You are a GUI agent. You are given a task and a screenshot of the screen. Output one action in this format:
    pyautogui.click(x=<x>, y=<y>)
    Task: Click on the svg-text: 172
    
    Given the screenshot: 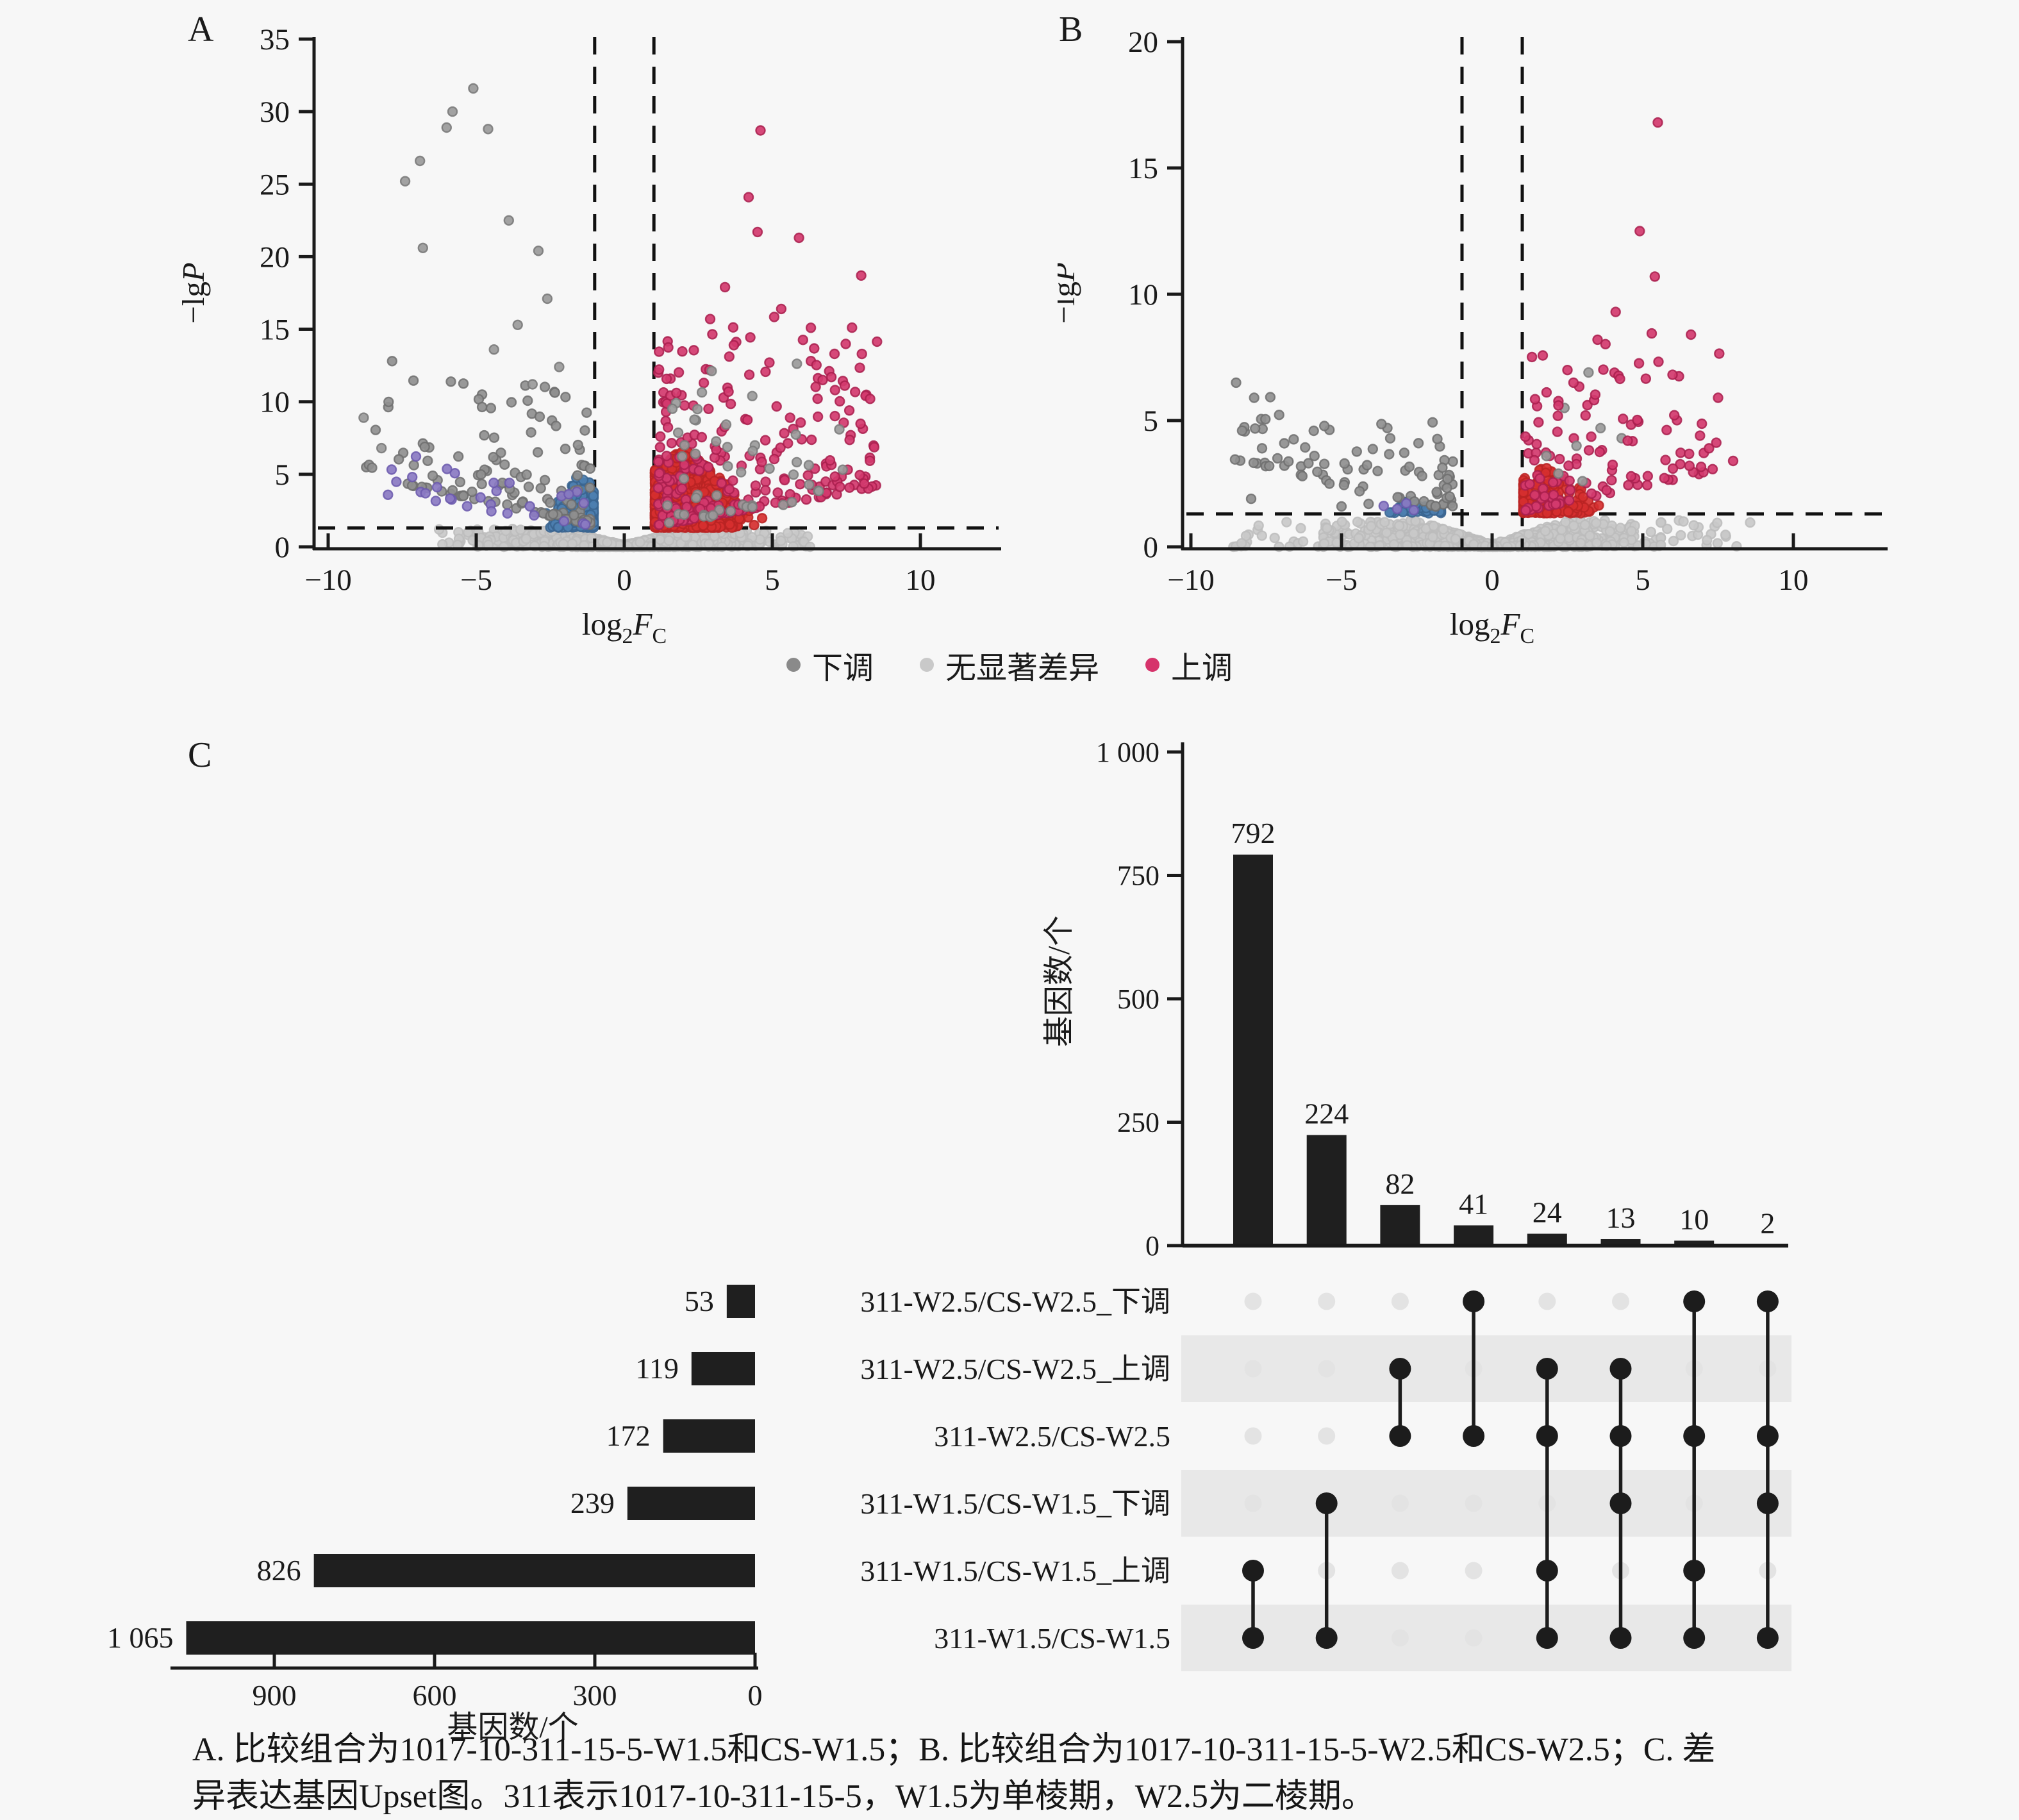 What is the action you would take?
    pyautogui.click(x=628, y=1435)
    